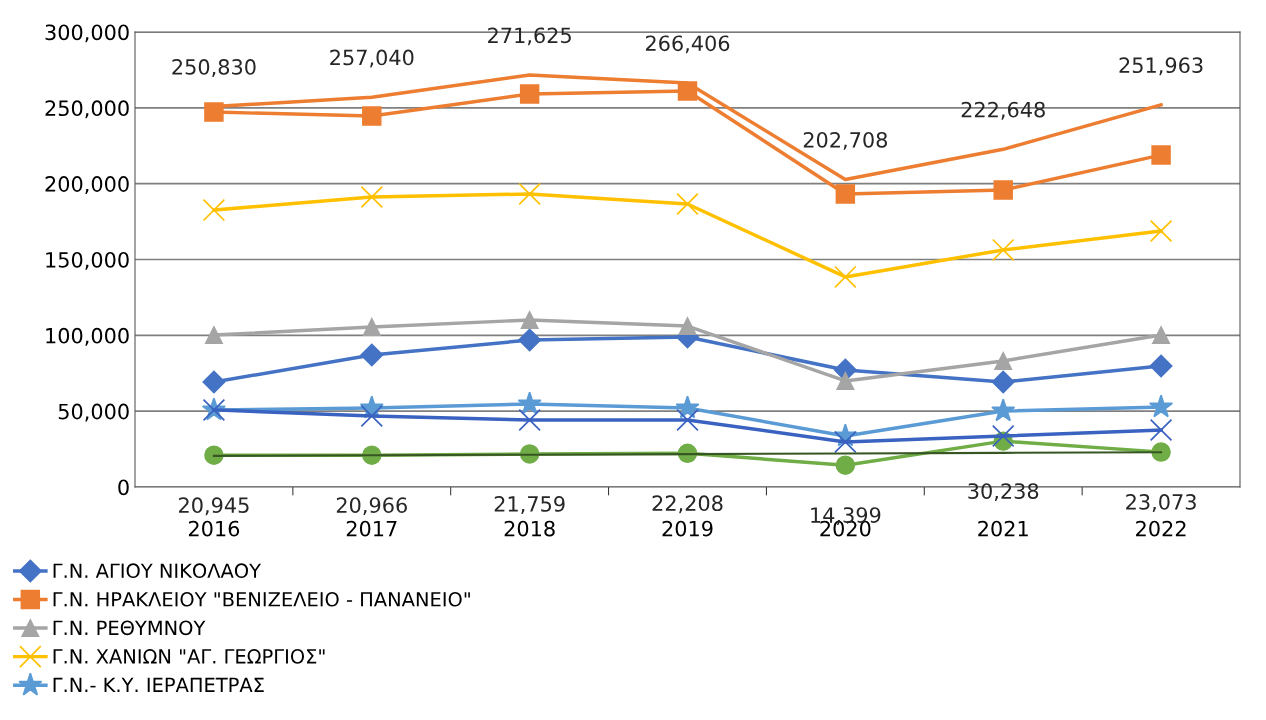  I want to click on data-label: 23,073, so click(1161, 503).